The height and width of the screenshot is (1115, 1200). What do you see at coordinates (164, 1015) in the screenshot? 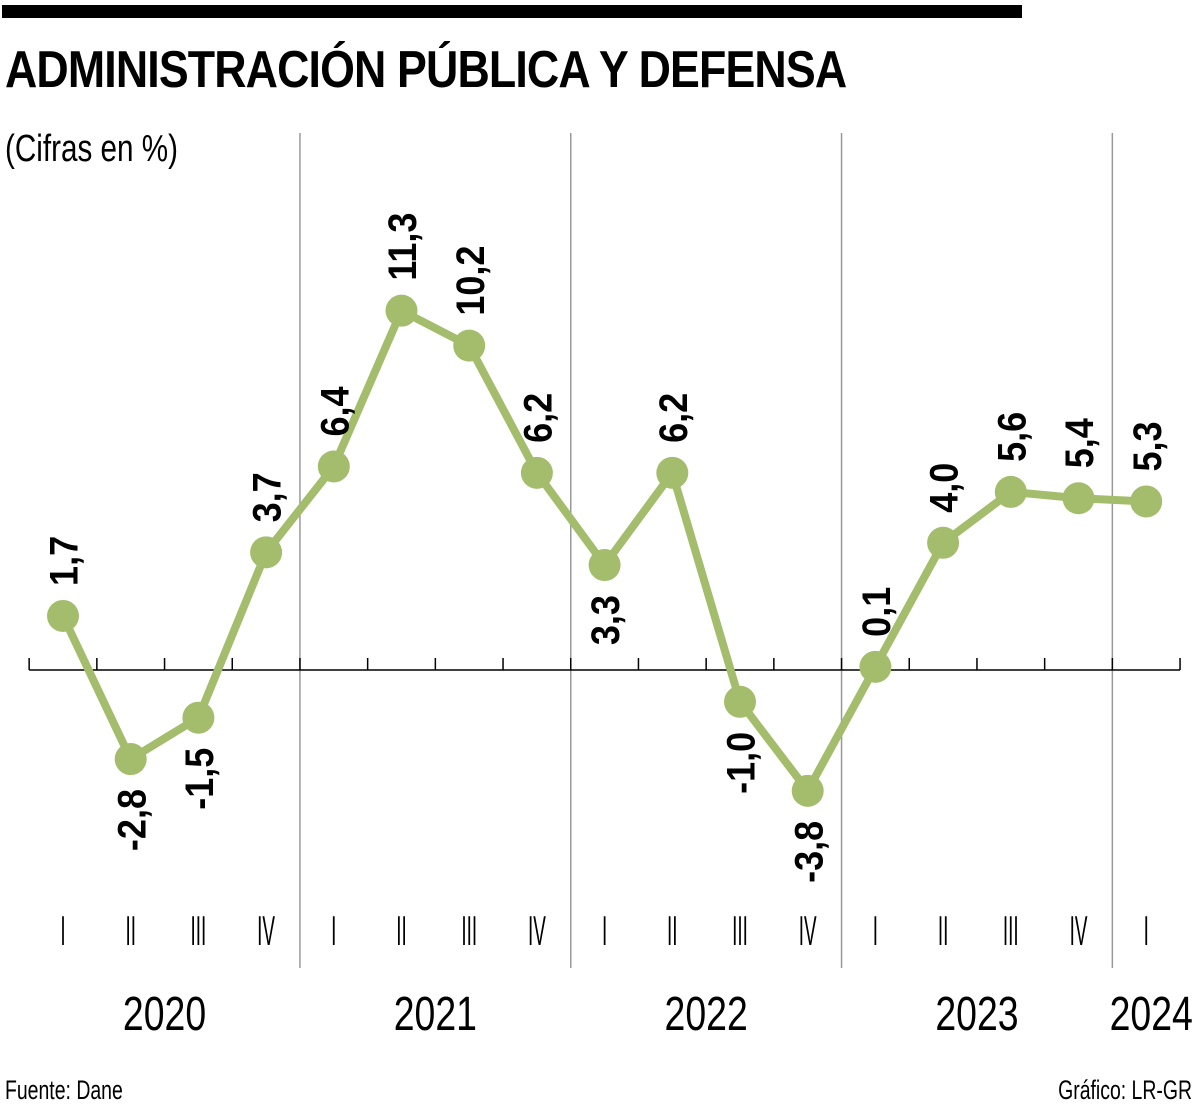
I see `year-label: 2020` at bounding box center [164, 1015].